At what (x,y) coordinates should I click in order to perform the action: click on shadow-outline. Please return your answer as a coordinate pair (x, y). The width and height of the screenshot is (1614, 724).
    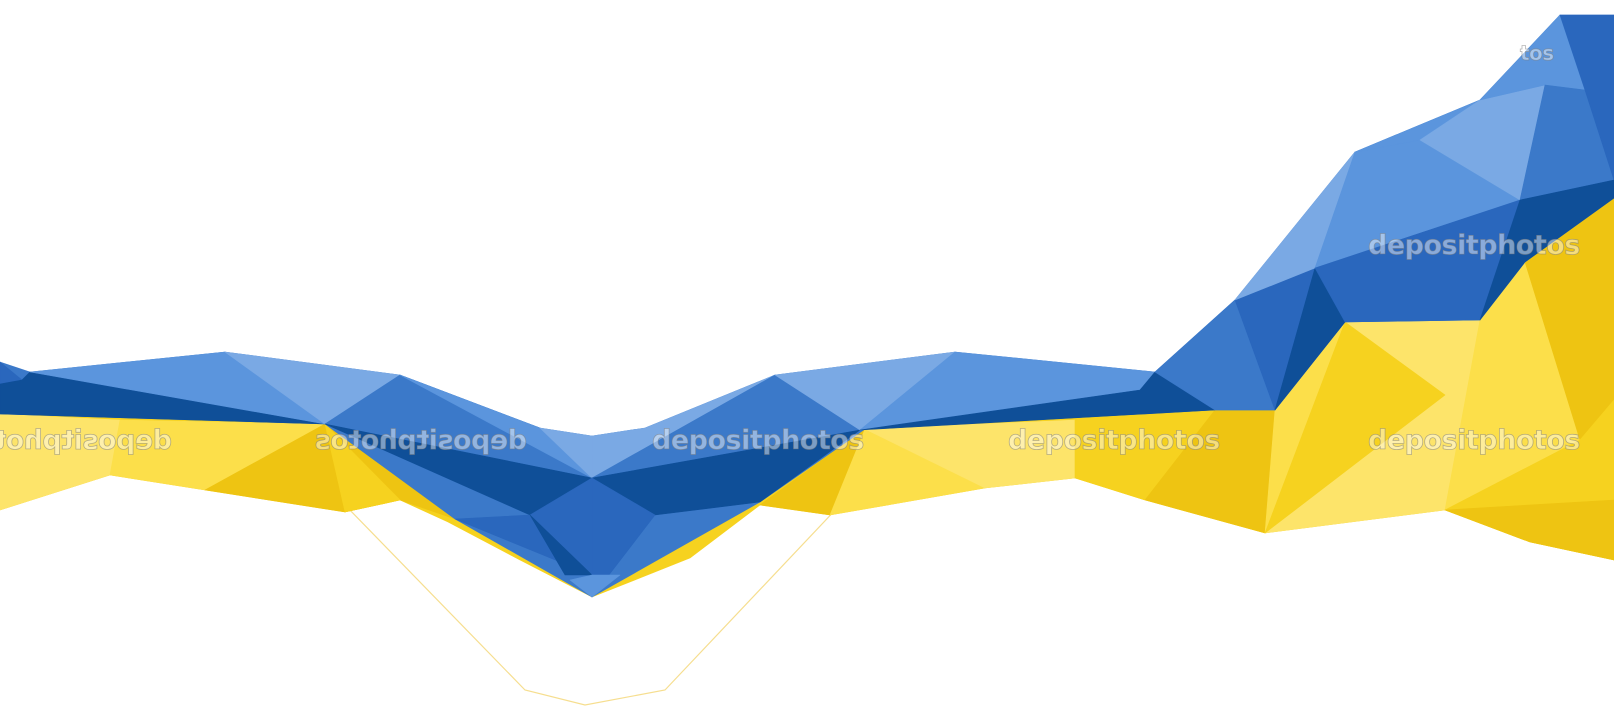
    Looking at the image, I should click on (592, 605).